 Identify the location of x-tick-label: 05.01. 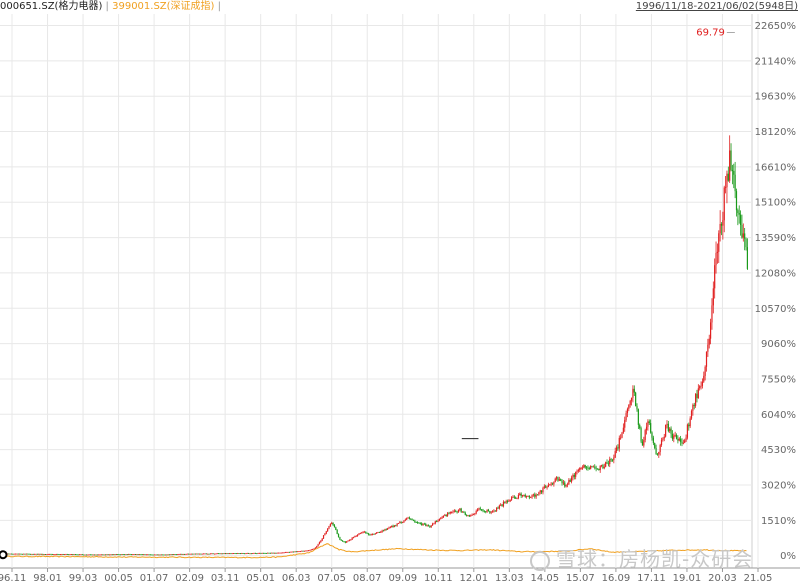
(260, 578).